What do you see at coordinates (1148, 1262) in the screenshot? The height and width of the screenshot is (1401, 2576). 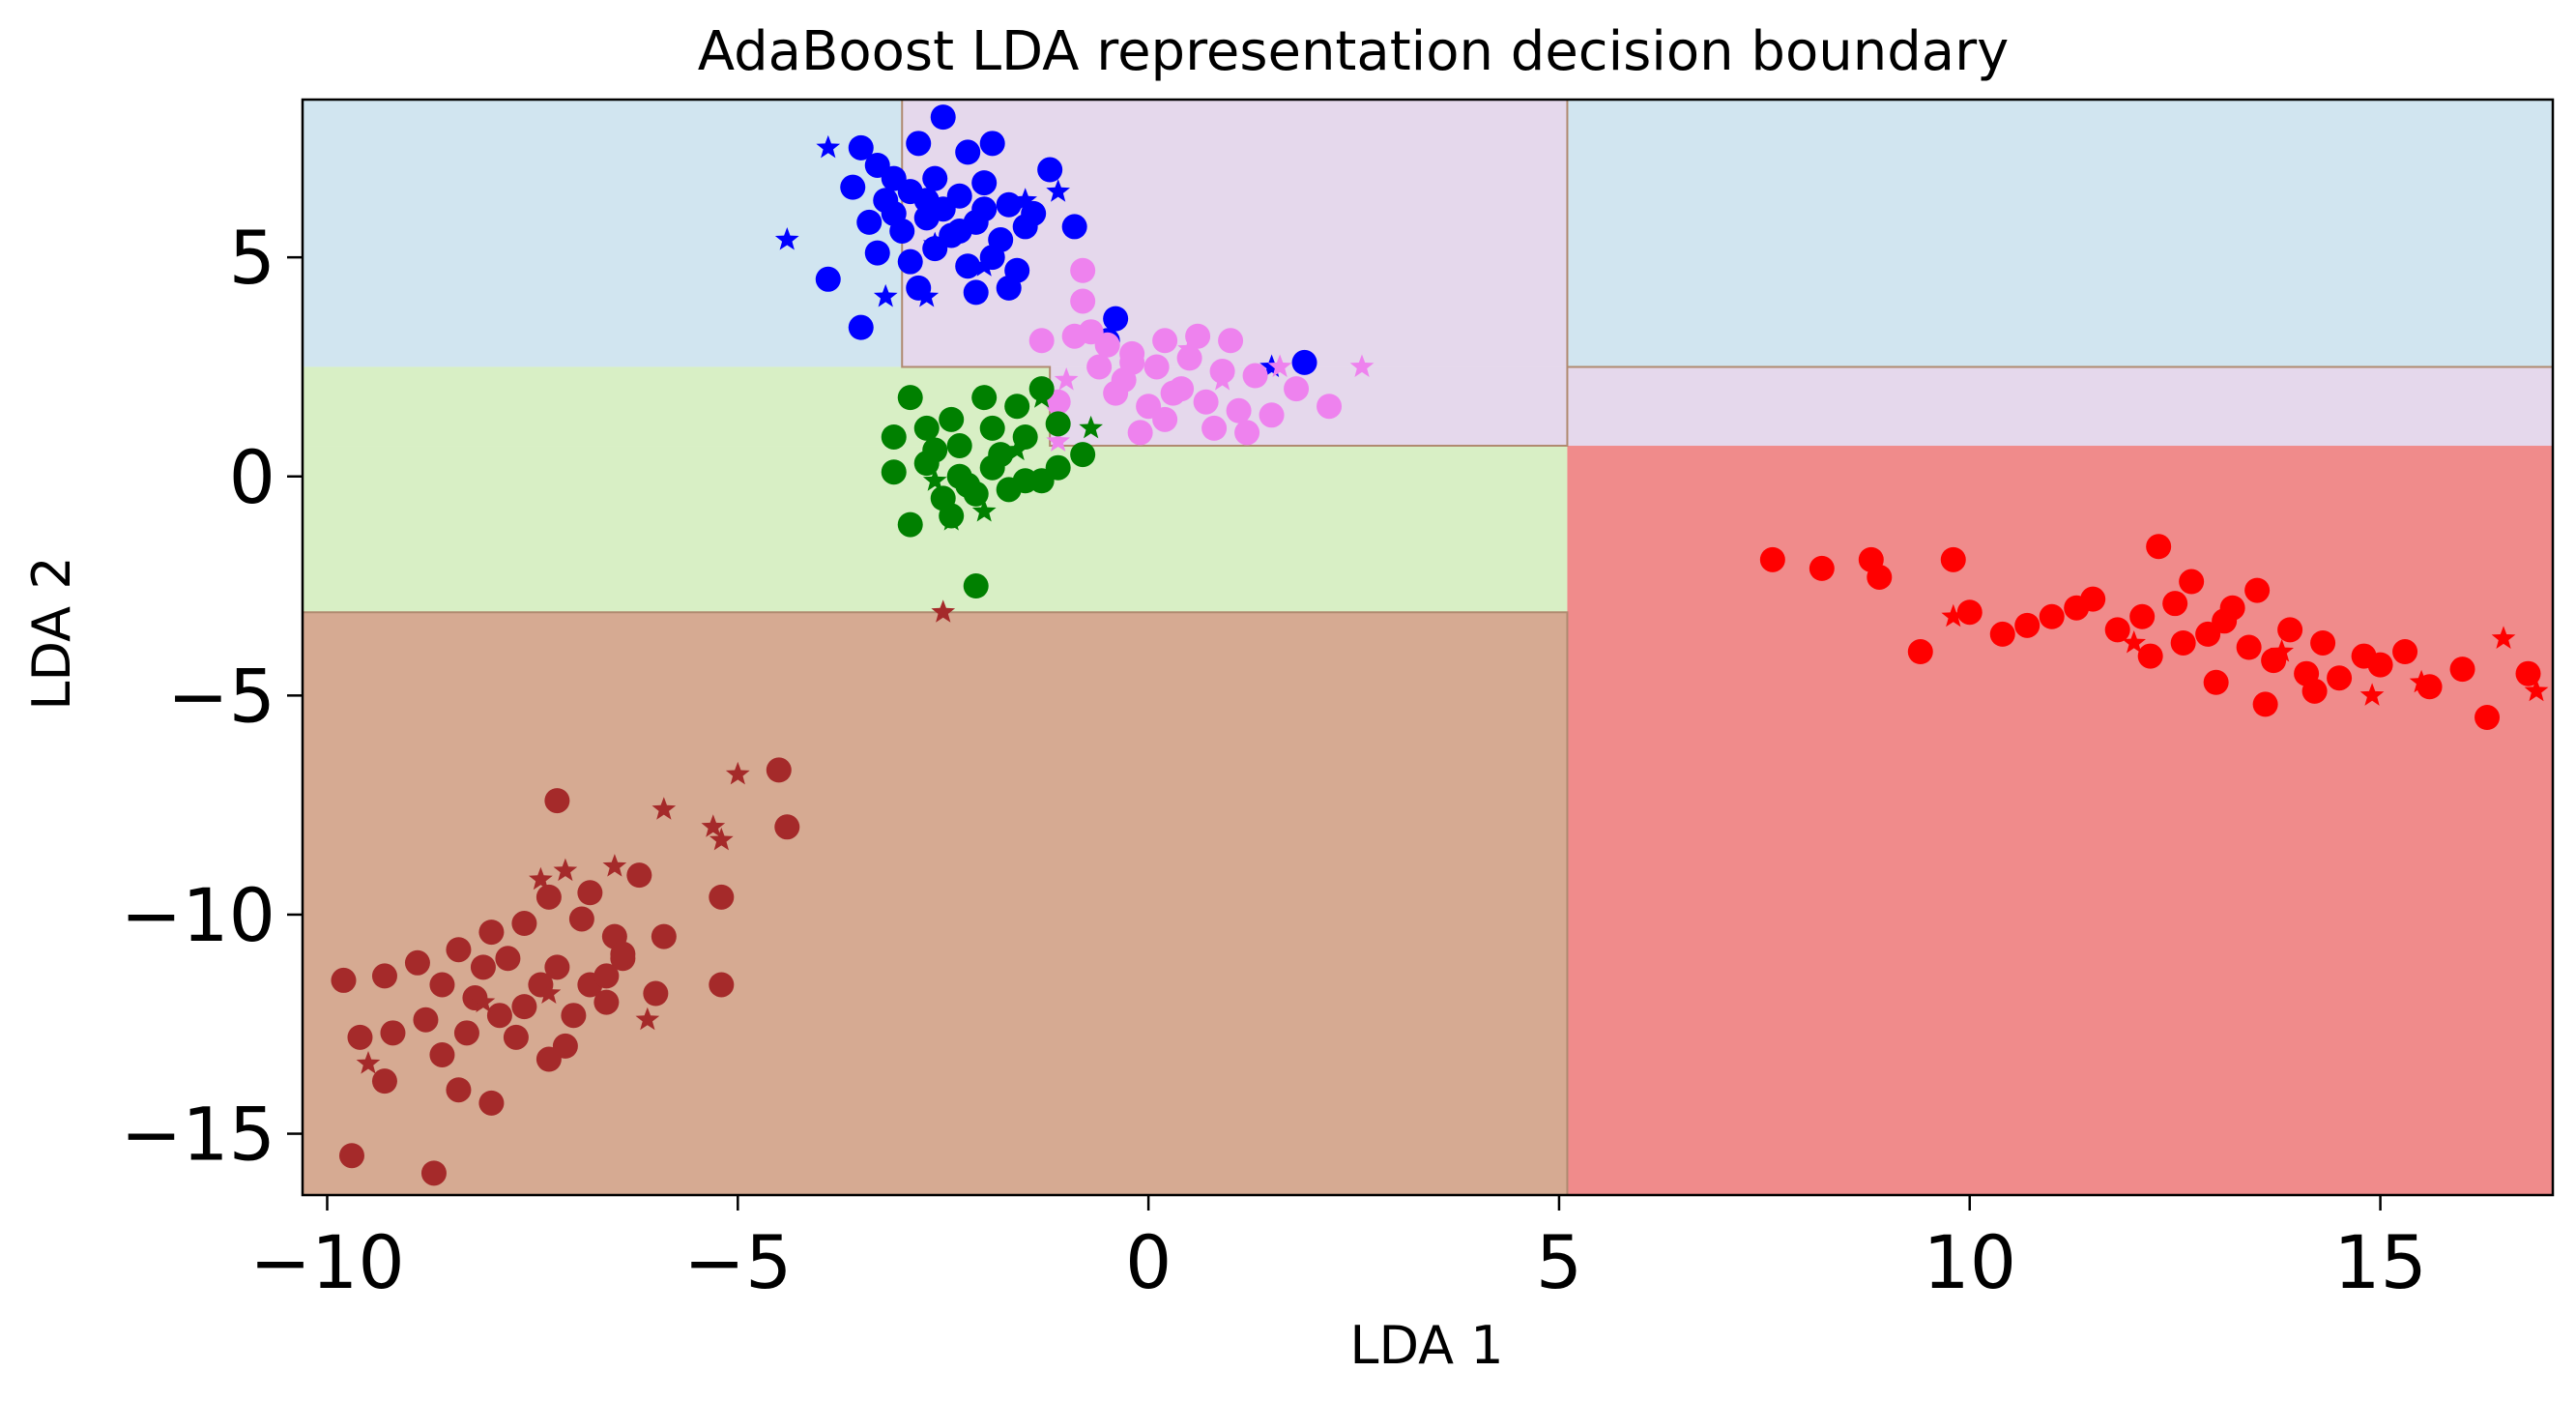 I see `x-tick-label: 0` at bounding box center [1148, 1262].